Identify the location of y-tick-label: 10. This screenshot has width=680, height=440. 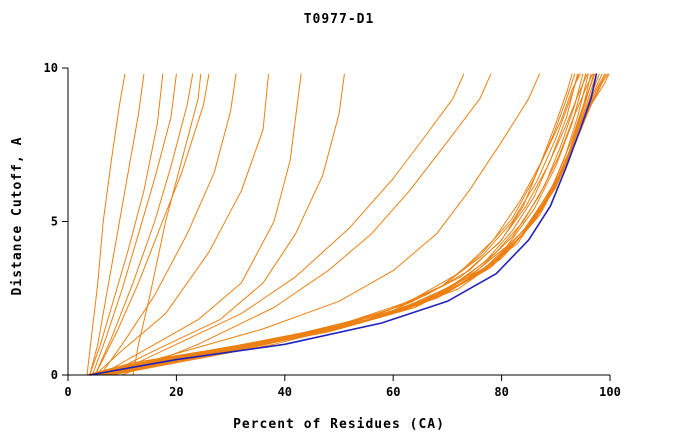
(51, 68).